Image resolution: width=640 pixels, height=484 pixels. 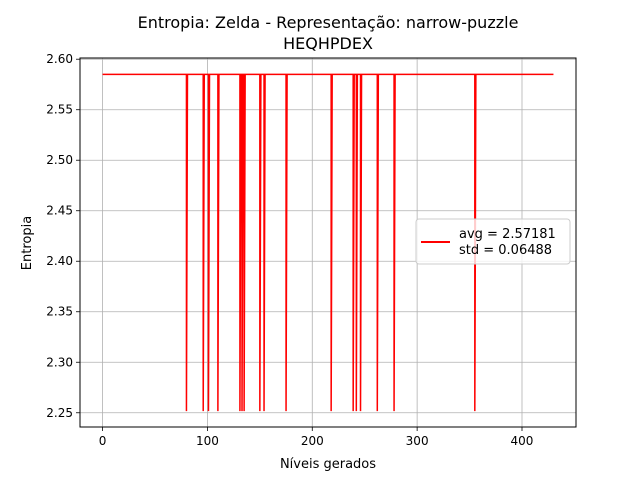 What do you see at coordinates (59, 413) in the screenshot?
I see `y-tick-label: 2.25` at bounding box center [59, 413].